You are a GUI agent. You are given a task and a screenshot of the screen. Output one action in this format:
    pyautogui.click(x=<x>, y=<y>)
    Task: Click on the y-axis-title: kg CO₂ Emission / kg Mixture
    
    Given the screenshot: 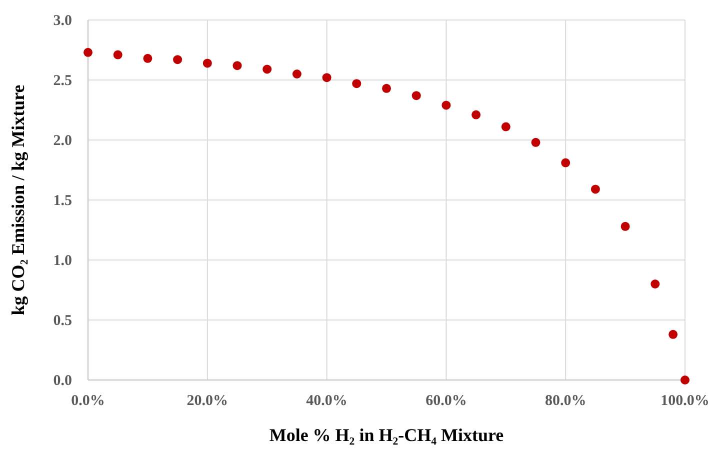 What is the action you would take?
    pyautogui.click(x=18, y=200)
    